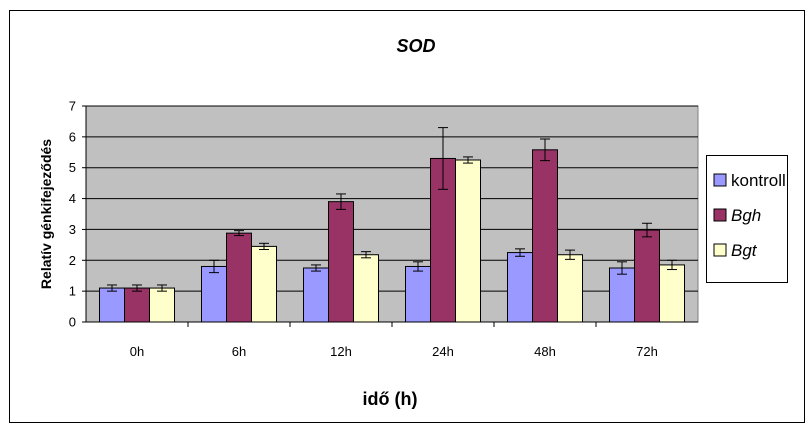 The width and height of the screenshot is (810, 428). I want to click on bar-bgt-12h, so click(366, 288).